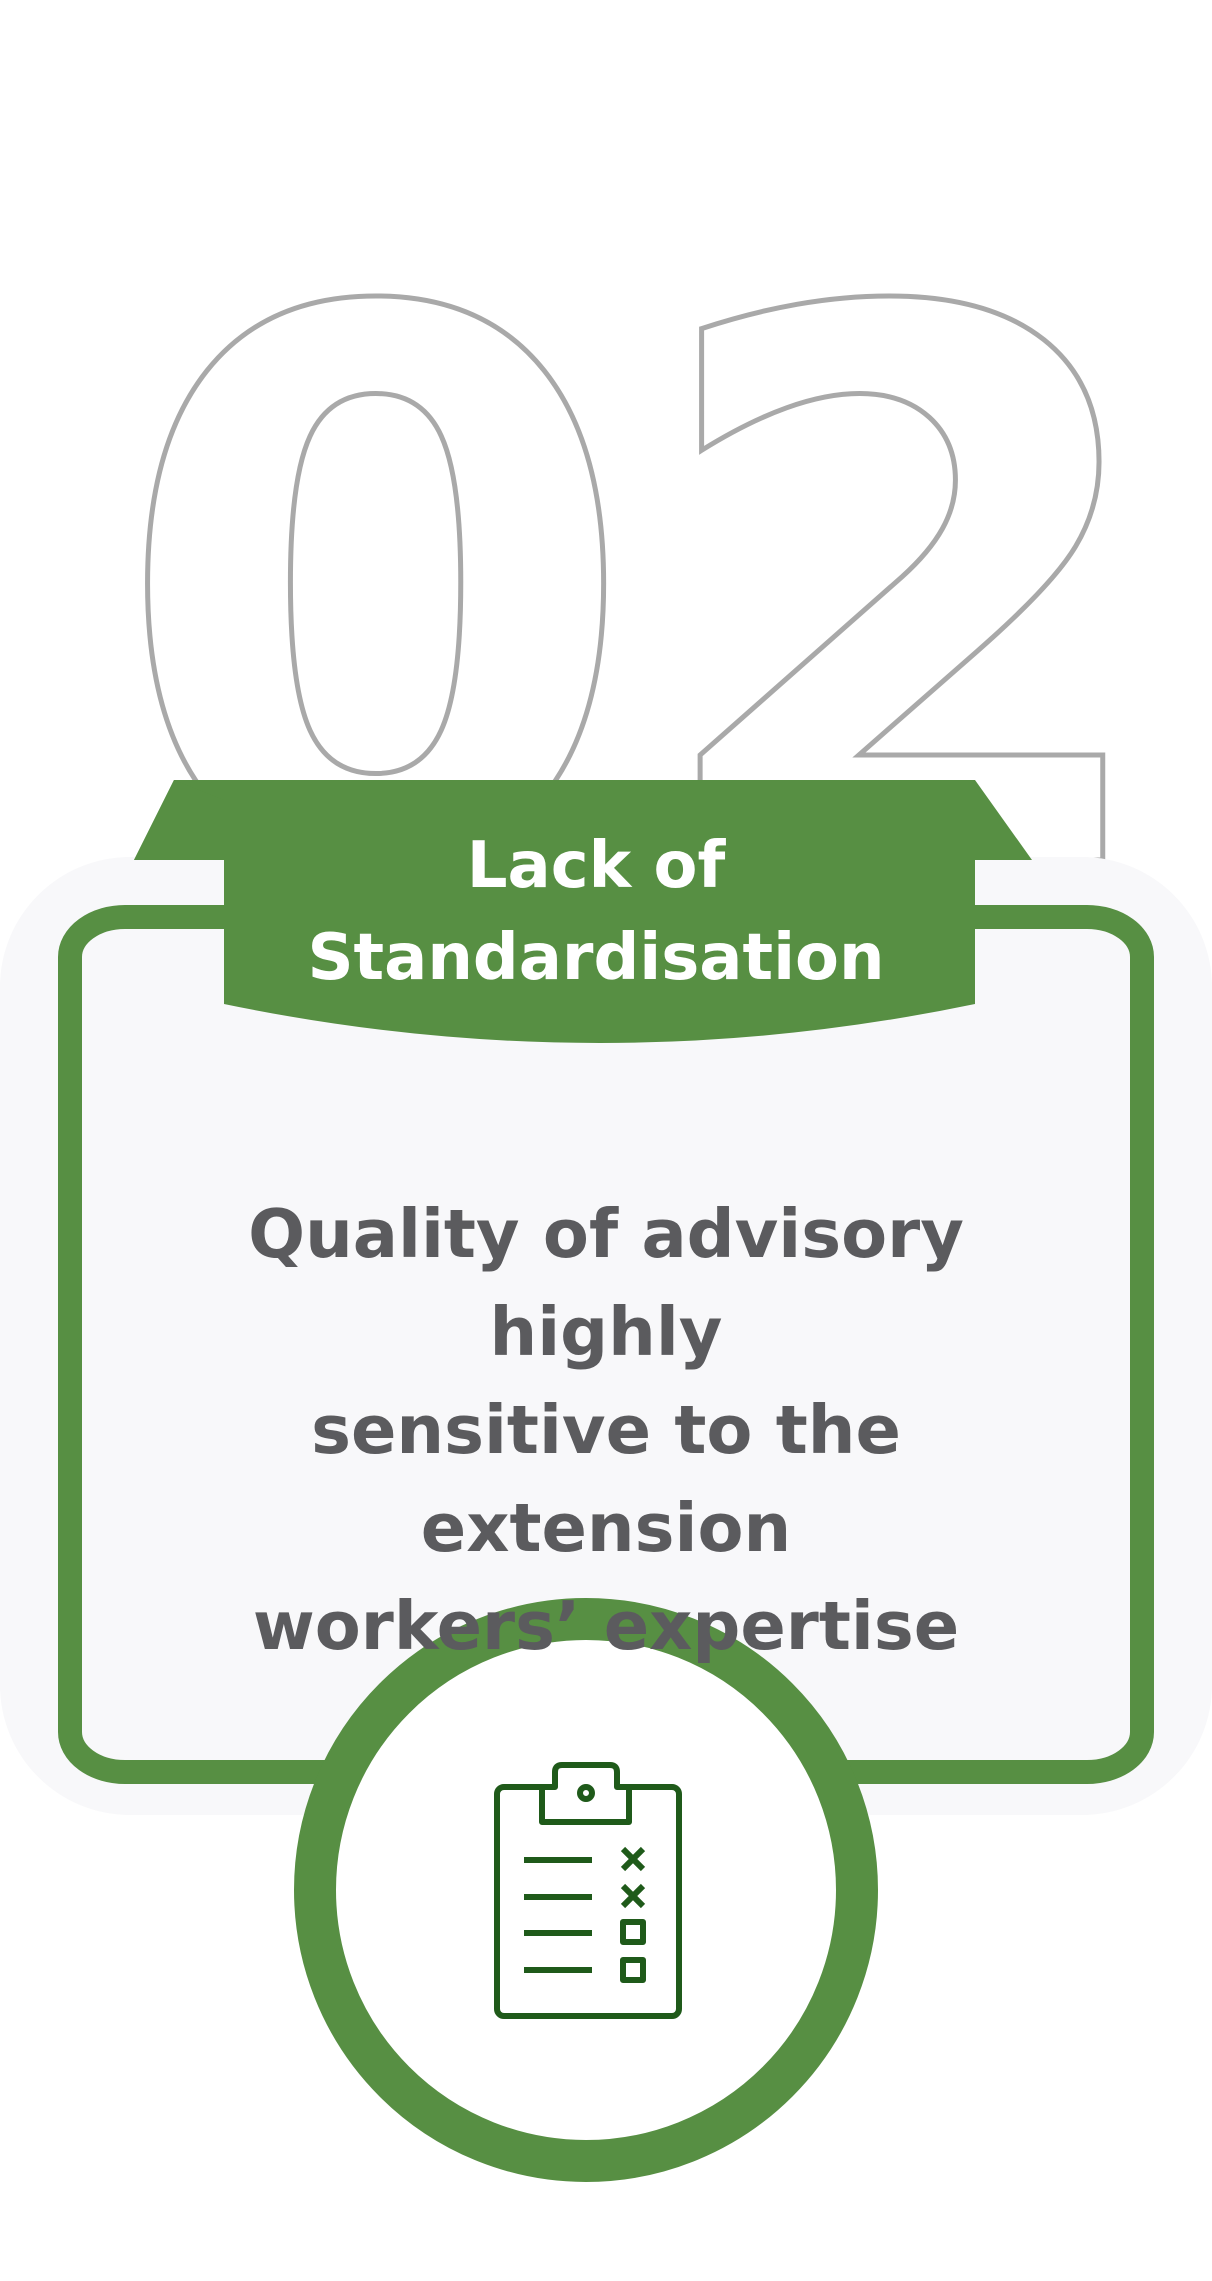 The height and width of the screenshot is (2281, 1212). Describe the element at coordinates (596, 866) in the screenshot. I see `card-title-line-1: Lack of` at that location.